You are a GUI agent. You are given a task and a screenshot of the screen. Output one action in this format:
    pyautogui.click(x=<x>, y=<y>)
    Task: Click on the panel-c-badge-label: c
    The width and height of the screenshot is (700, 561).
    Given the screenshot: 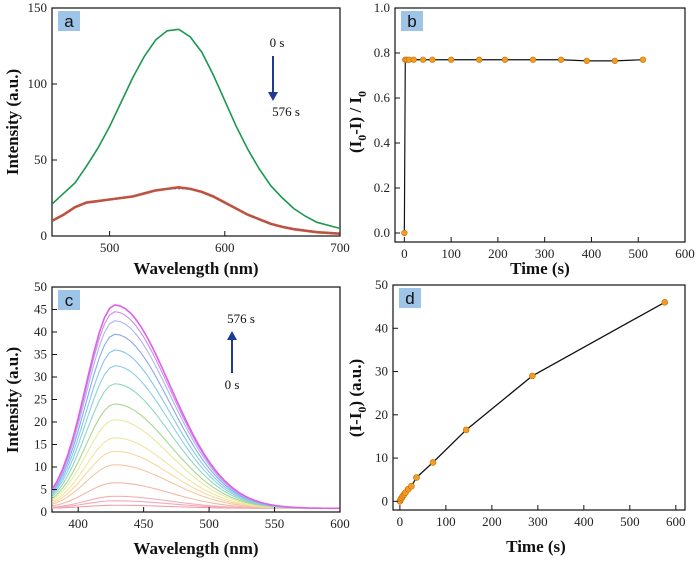 What is the action you would take?
    pyautogui.click(x=69, y=300)
    